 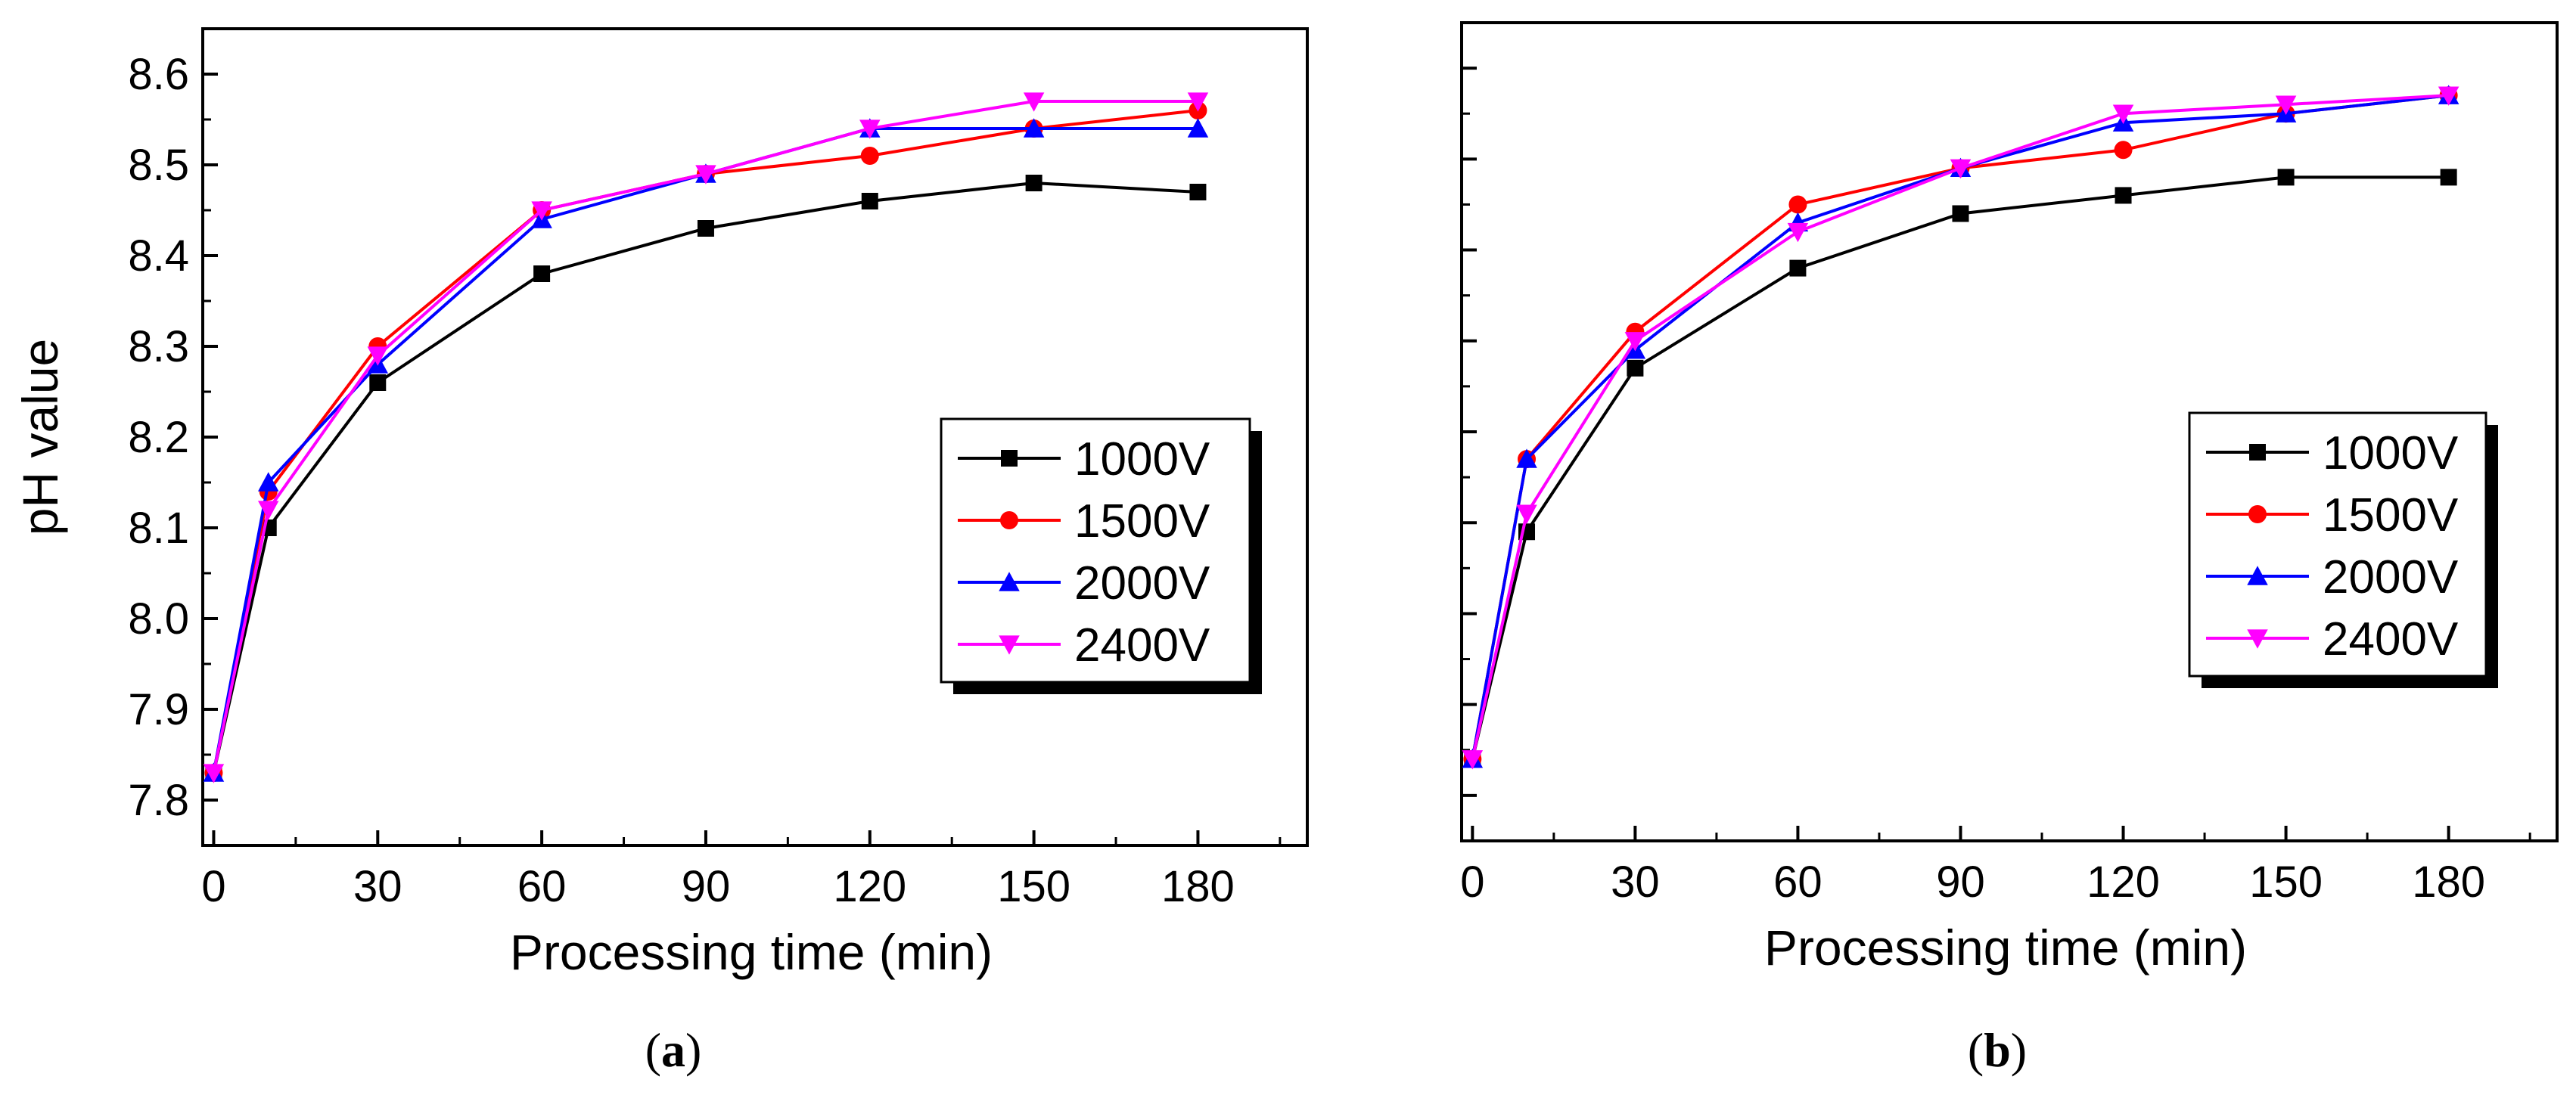 What do you see at coordinates (1009, 458) in the screenshot?
I see `legend-marker-a-1000V` at bounding box center [1009, 458].